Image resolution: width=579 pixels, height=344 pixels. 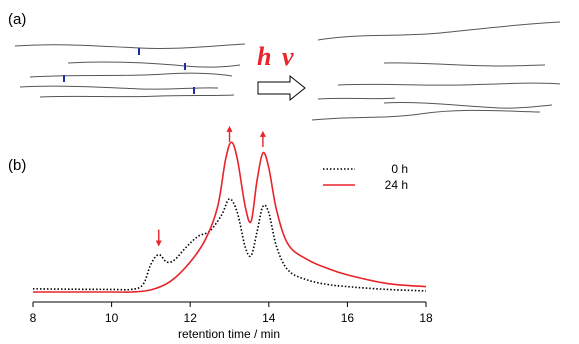 I want to click on legend-label-24h: 24 h, so click(x=396, y=185).